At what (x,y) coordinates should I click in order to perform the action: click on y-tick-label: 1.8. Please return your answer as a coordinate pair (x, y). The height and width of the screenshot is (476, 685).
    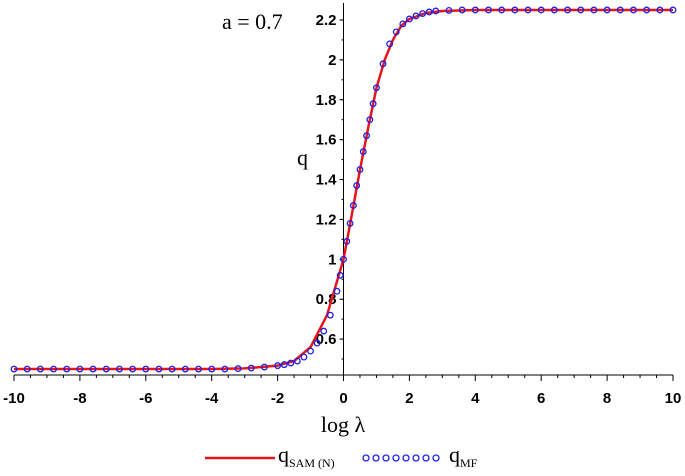
    Looking at the image, I should click on (326, 100).